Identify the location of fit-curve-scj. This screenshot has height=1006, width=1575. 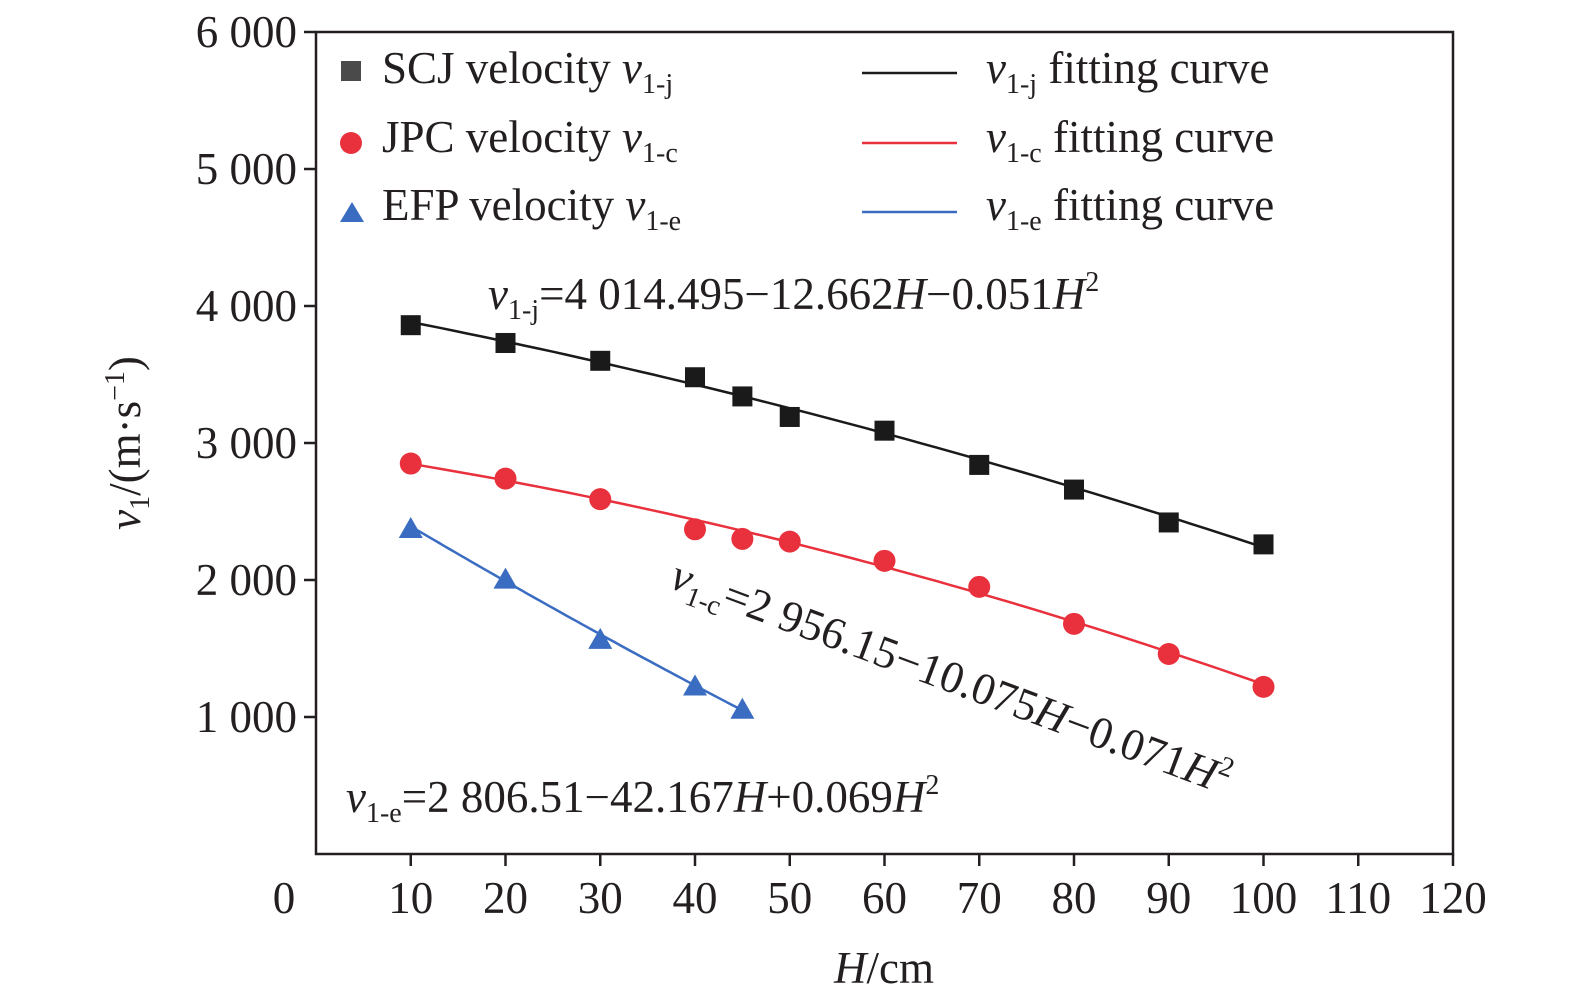
(837, 434).